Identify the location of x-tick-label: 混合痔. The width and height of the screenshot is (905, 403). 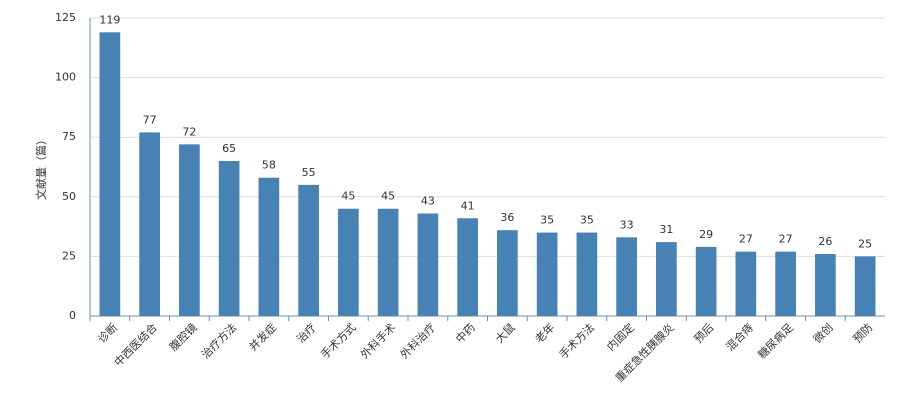
(739, 336).